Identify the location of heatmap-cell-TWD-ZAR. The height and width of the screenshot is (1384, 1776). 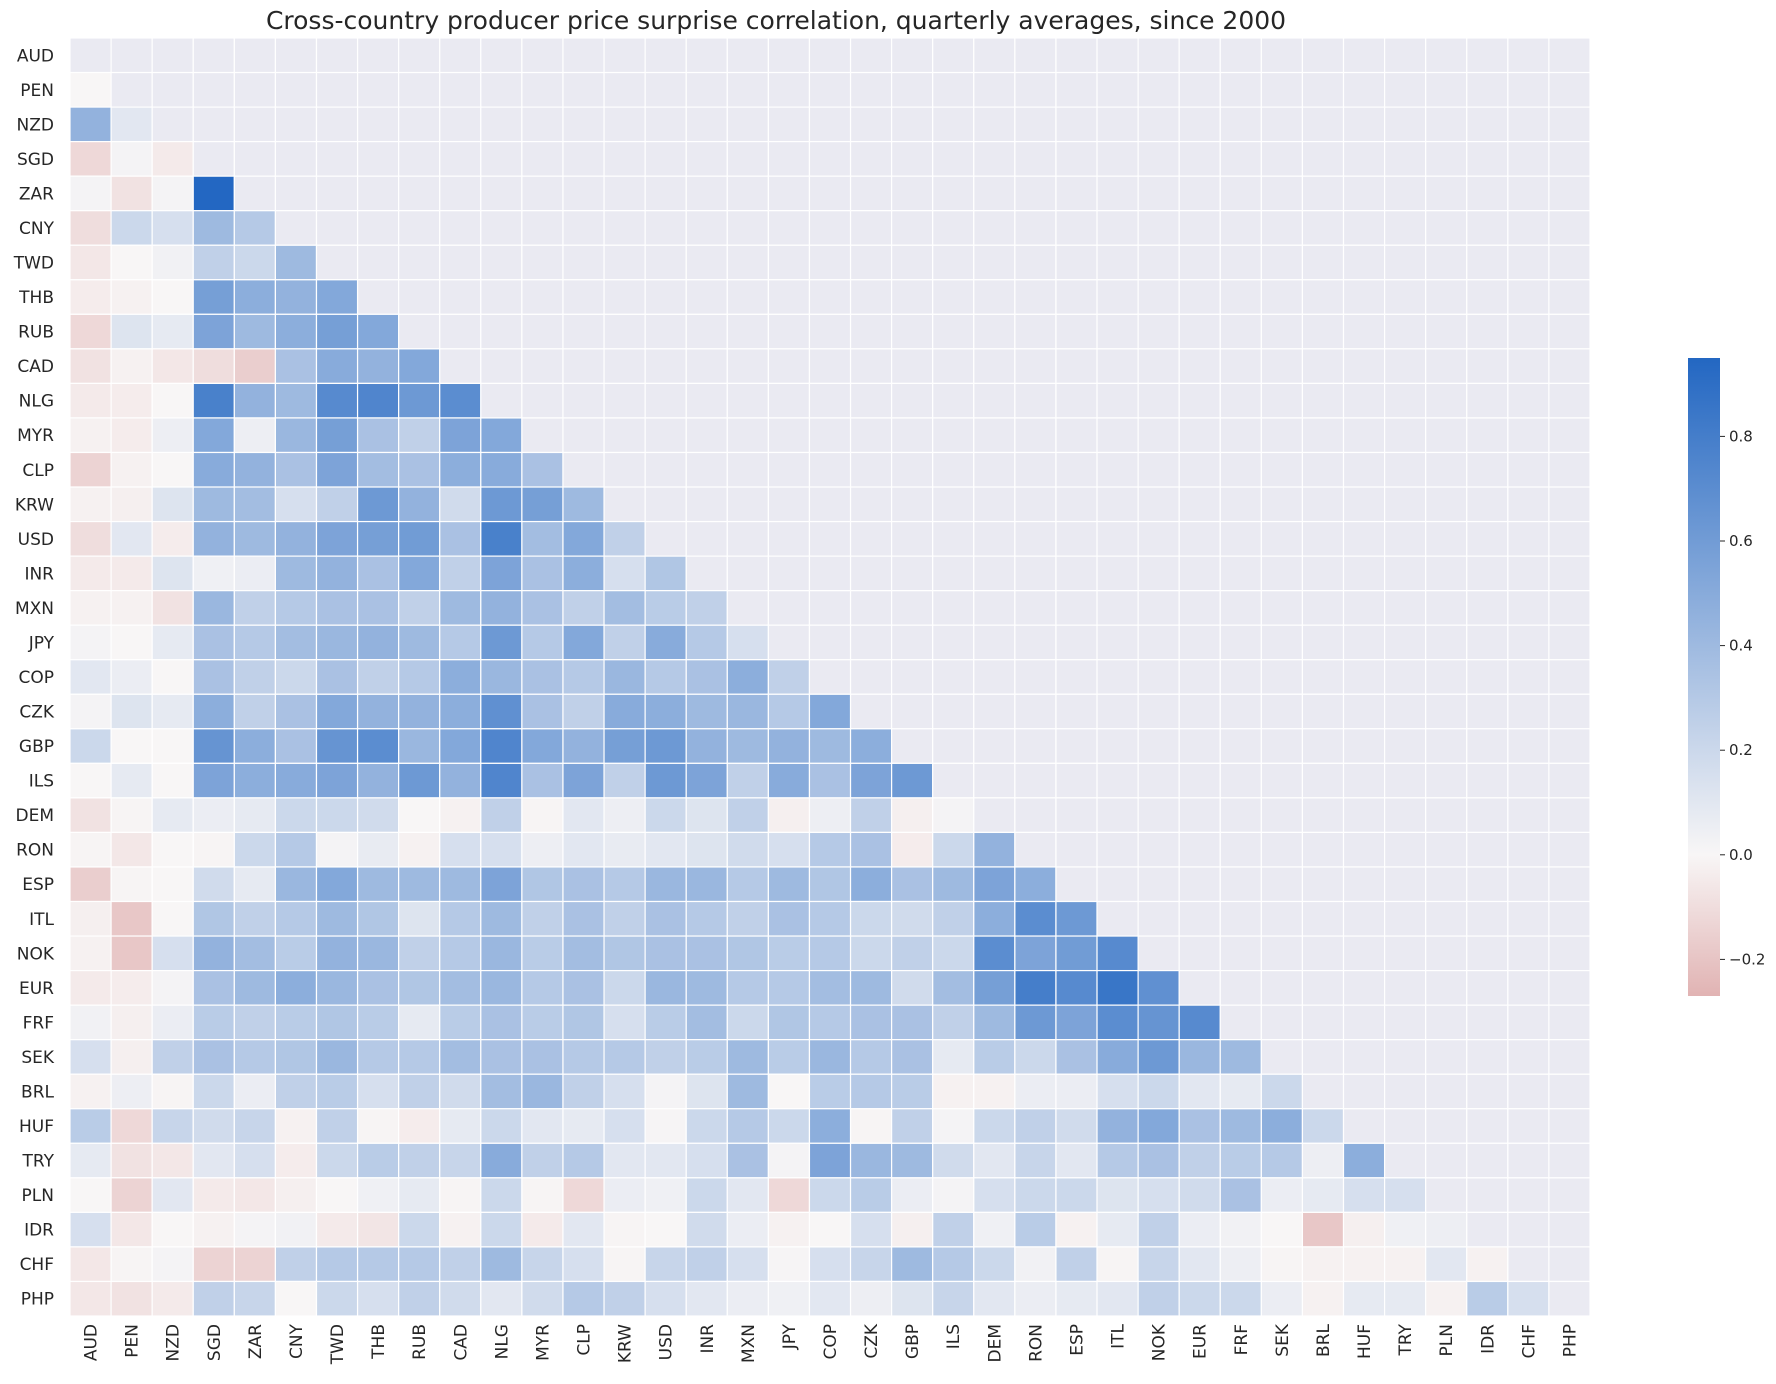
(255, 262).